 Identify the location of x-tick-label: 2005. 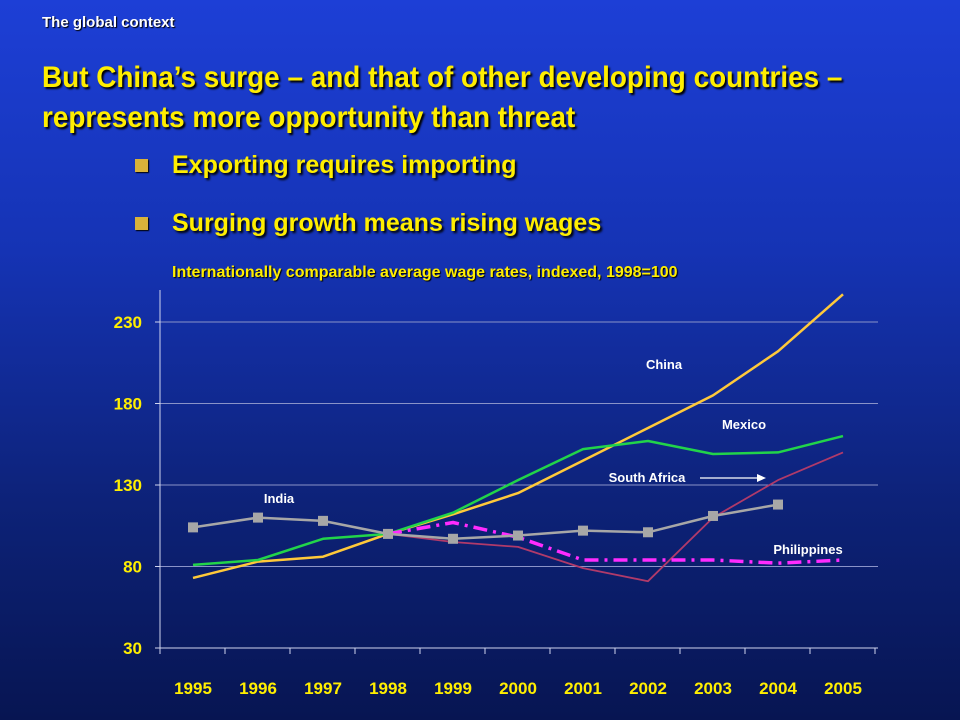
(843, 688).